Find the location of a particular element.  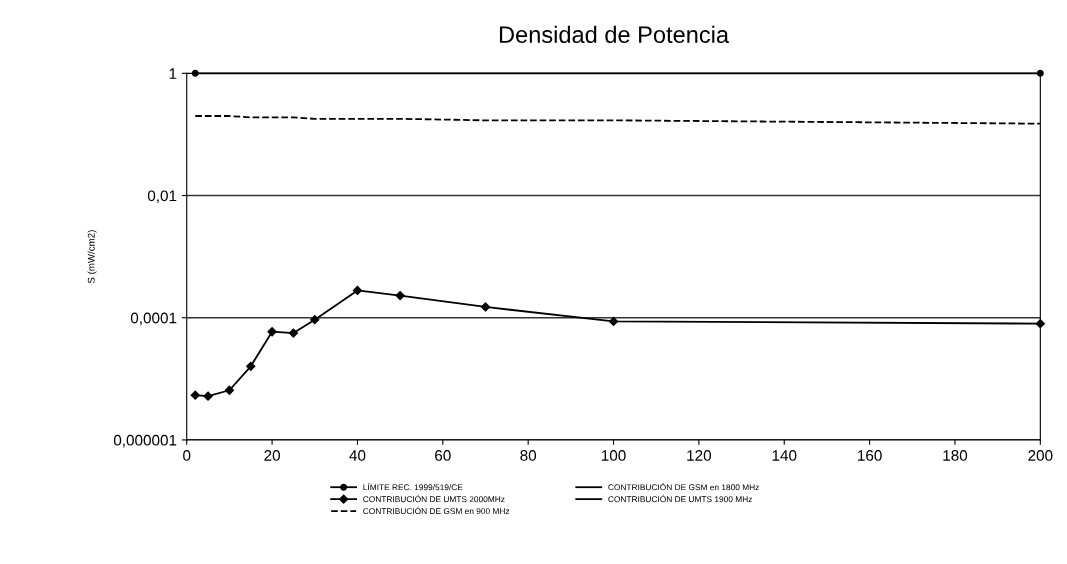

x-tick-label: 40 is located at coordinates (357, 455).